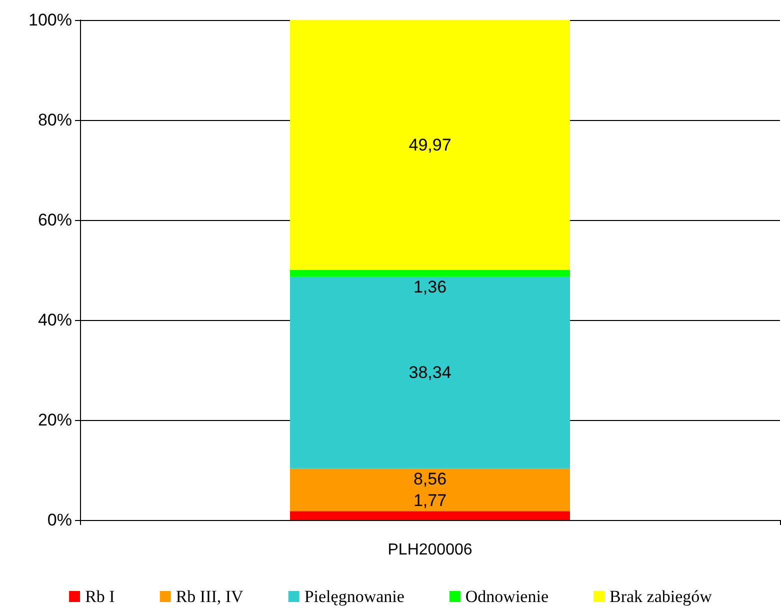  I want to click on data-label: 1,36, so click(430, 287).